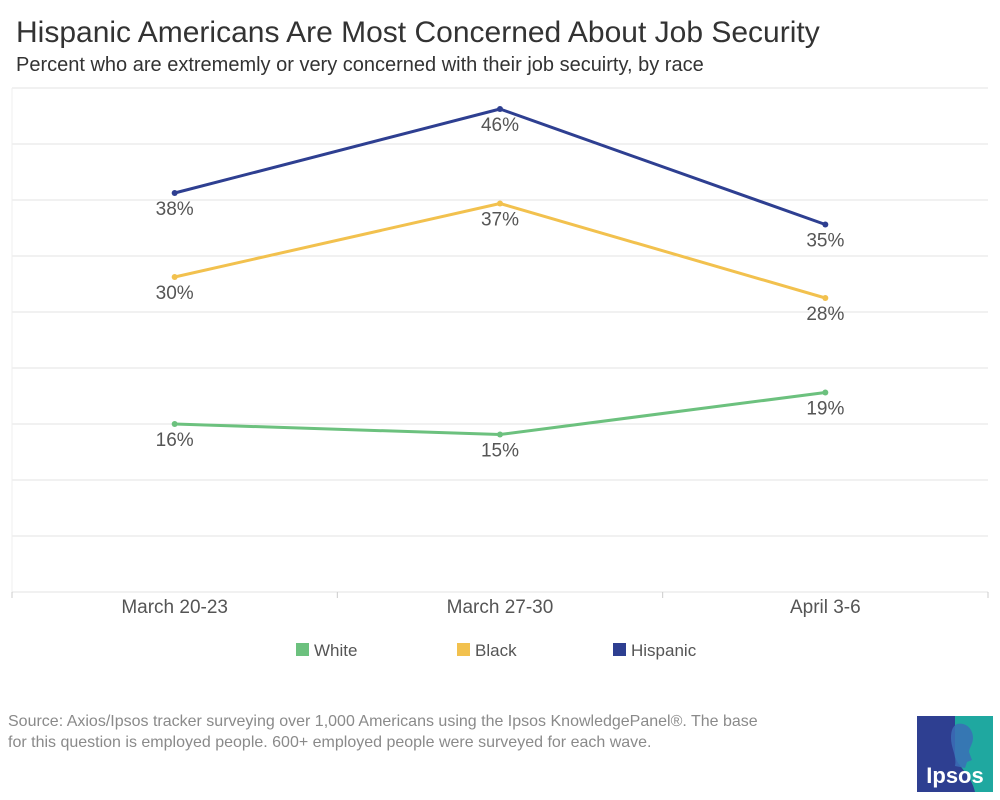 This screenshot has width=1000, height=800. Describe the element at coordinates (500, 125) in the screenshot. I see `data-label-hispanic: 46%` at that location.